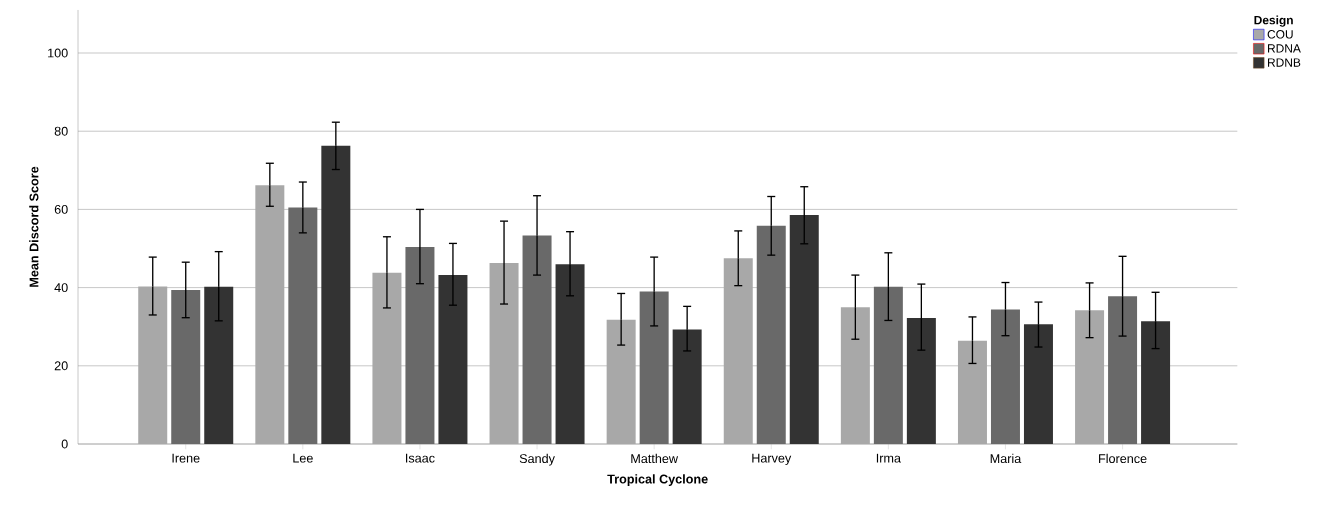  I want to click on legend-title: Design, so click(1273, 21).